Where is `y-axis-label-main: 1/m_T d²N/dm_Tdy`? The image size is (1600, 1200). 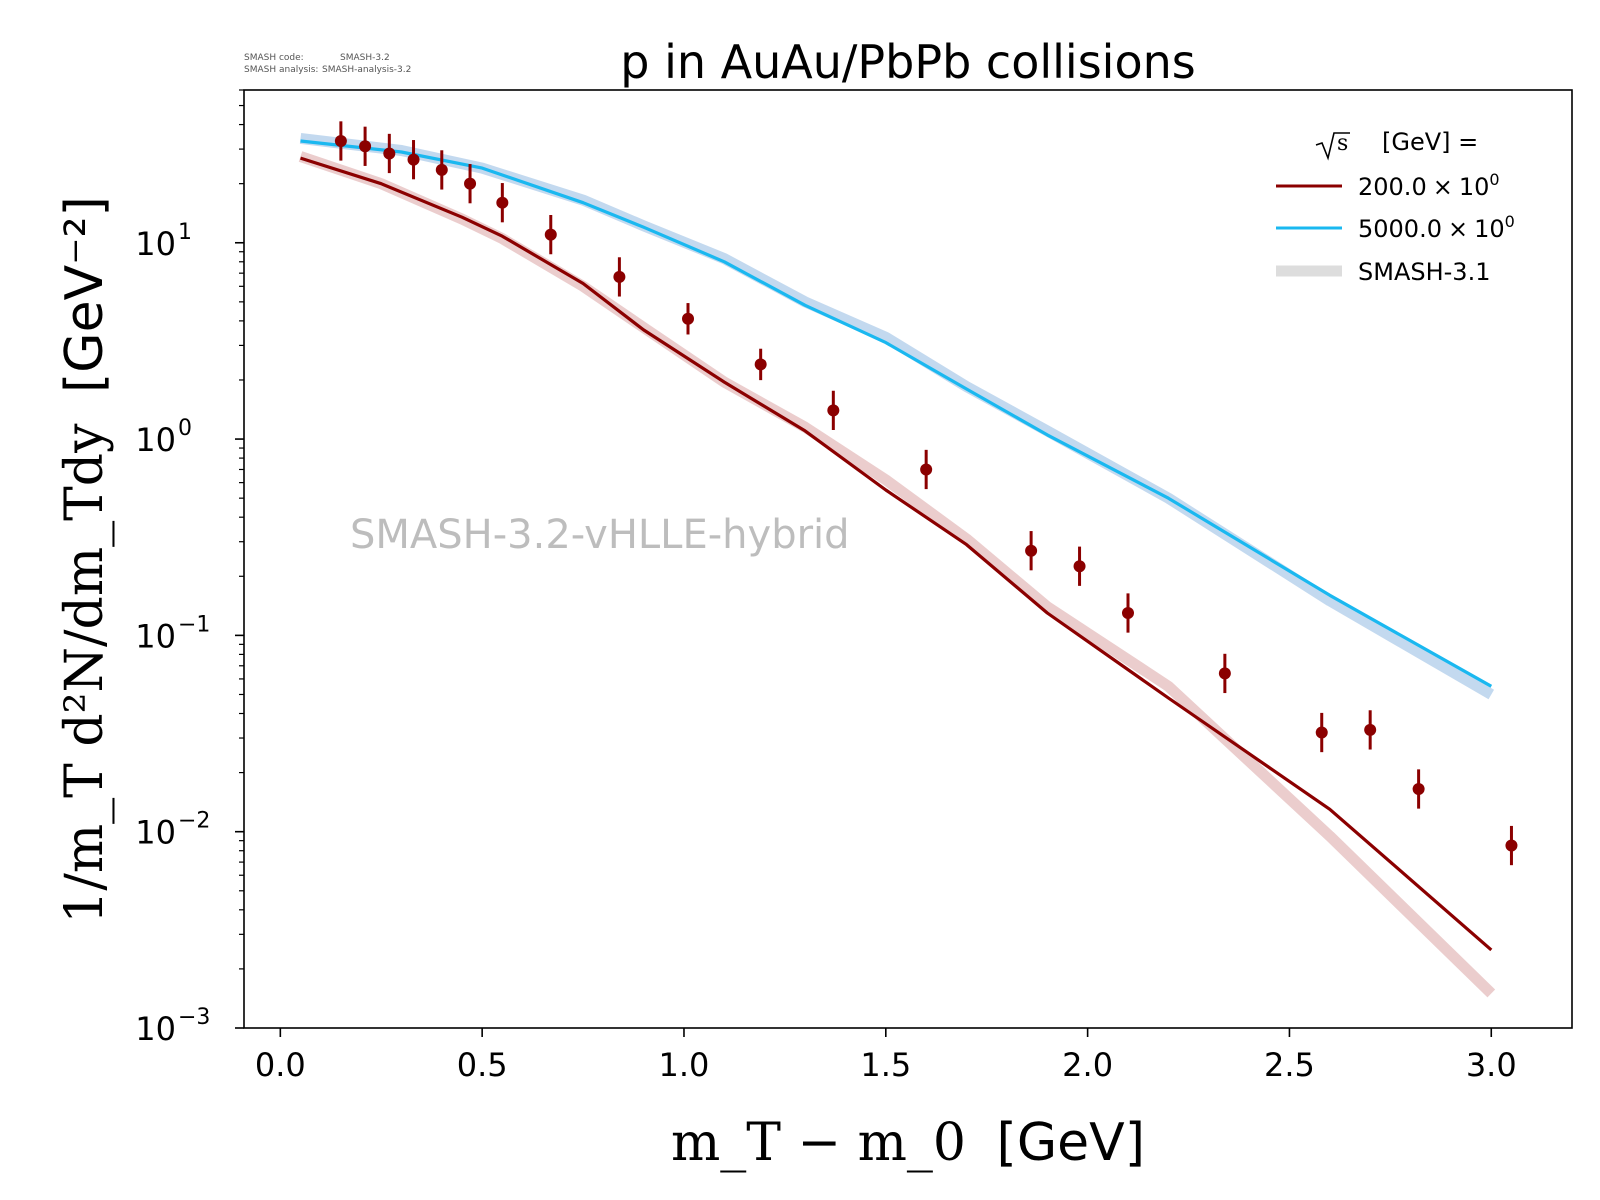
y-axis-label-main: 1/m_T d²N/dm_Tdy is located at coordinates (85, 673).